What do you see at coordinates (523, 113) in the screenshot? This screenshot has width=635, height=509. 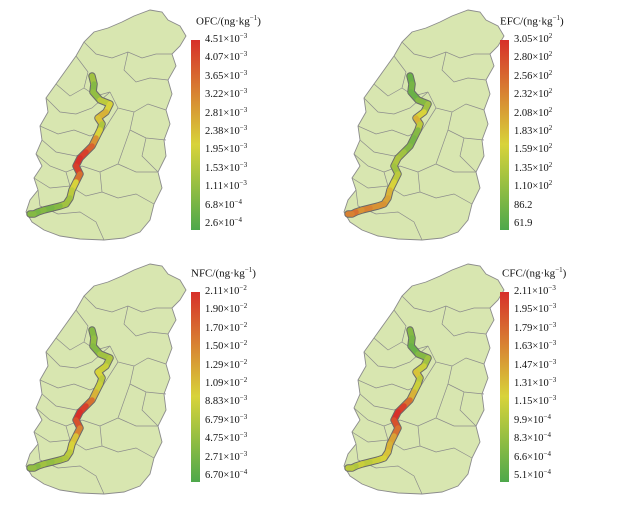 I see `tick-mantissa: 2.08` at bounding box center [523, 113].